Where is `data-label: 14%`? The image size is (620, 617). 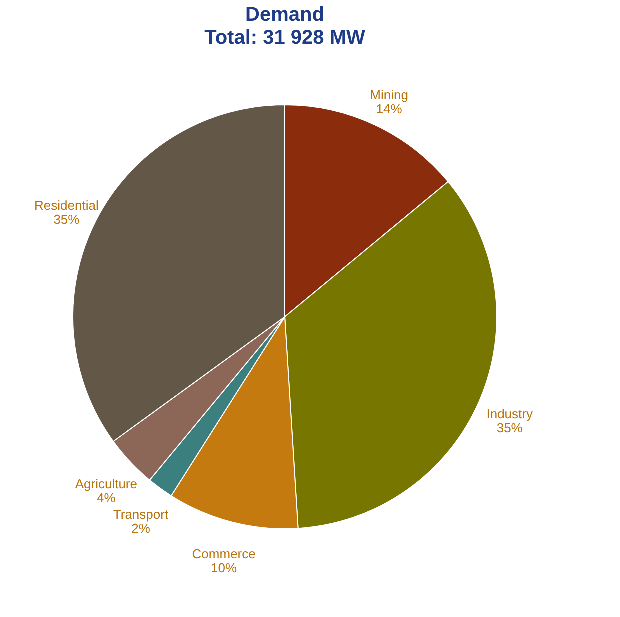 data-label: 14% is located at coordinates (389, 108).